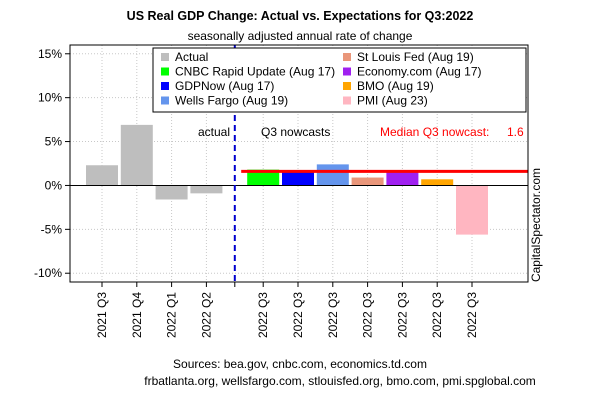  What do you see at coordinates (206, 315) in the screenshot?
I see `x-tick-label: 2022 Q2` at bounding box center [206, 315].